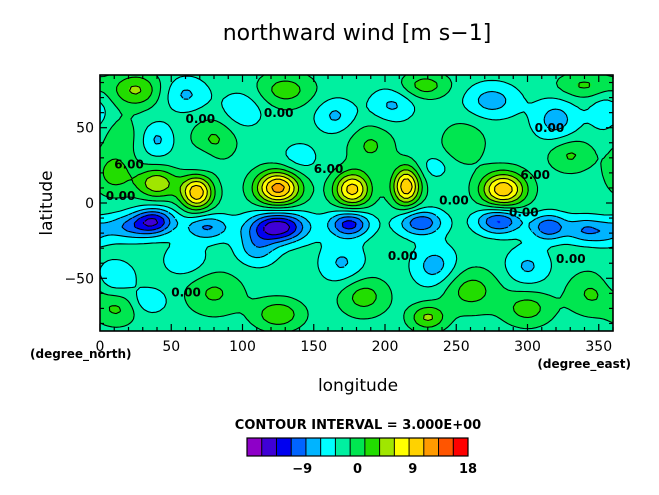 The height and width of the screenshot is (495, 659). I want to click on chart-title: northward wind [m s−1], so click(357, 33).